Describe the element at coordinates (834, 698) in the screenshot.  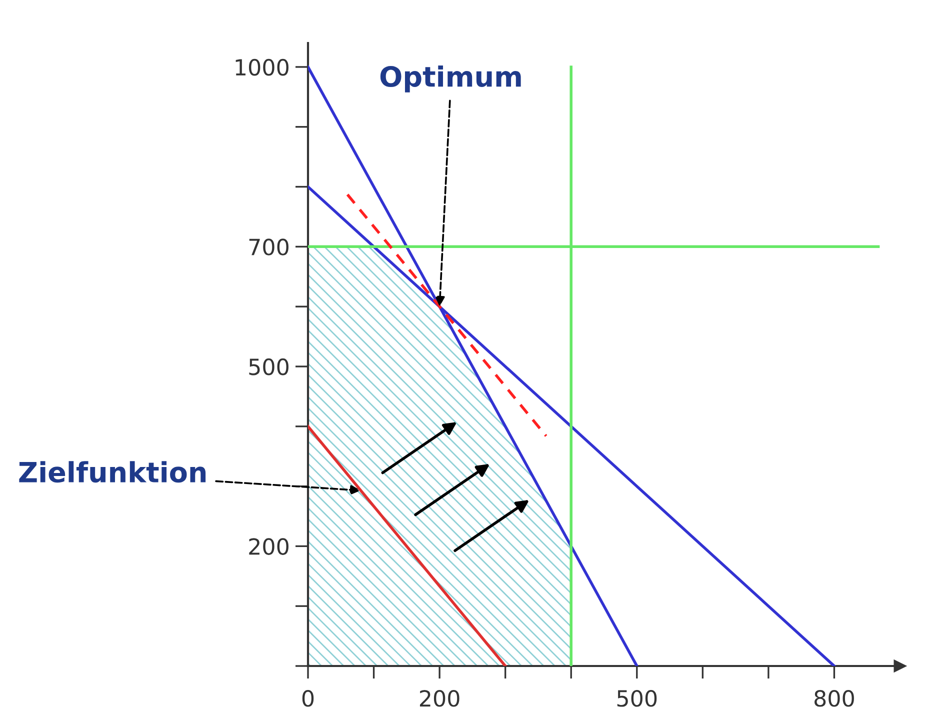
I see `x-tick-label: 800` at that location.